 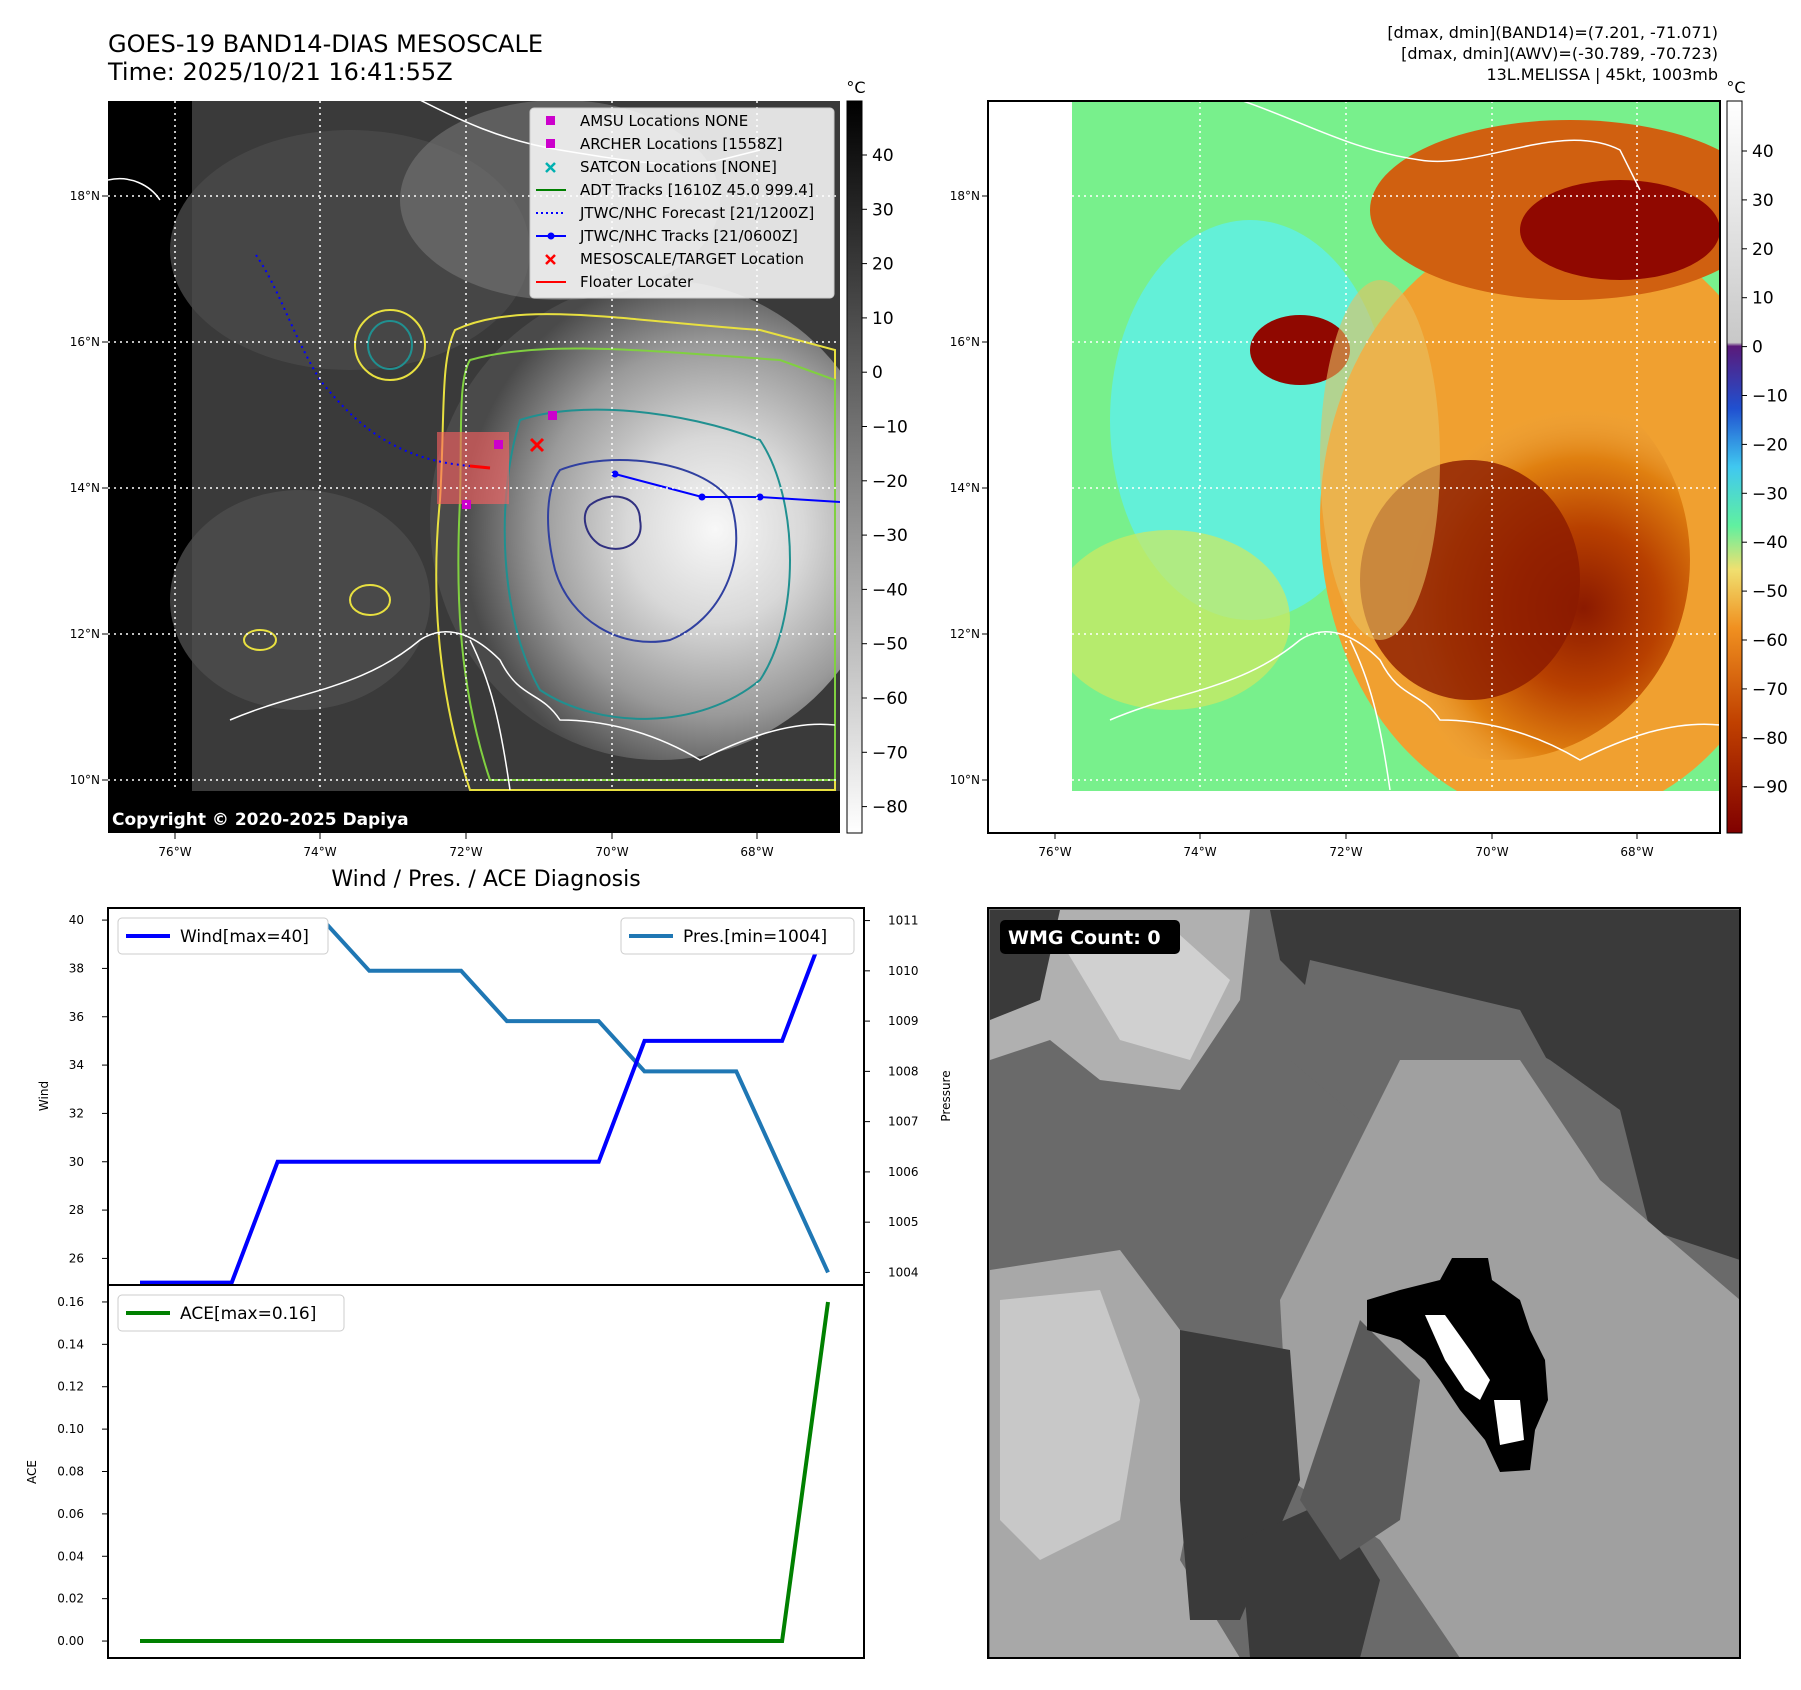 I want to click on legend-label: JTWC/NHC Tracks [21/0600Z], so click(x=688, y=236).